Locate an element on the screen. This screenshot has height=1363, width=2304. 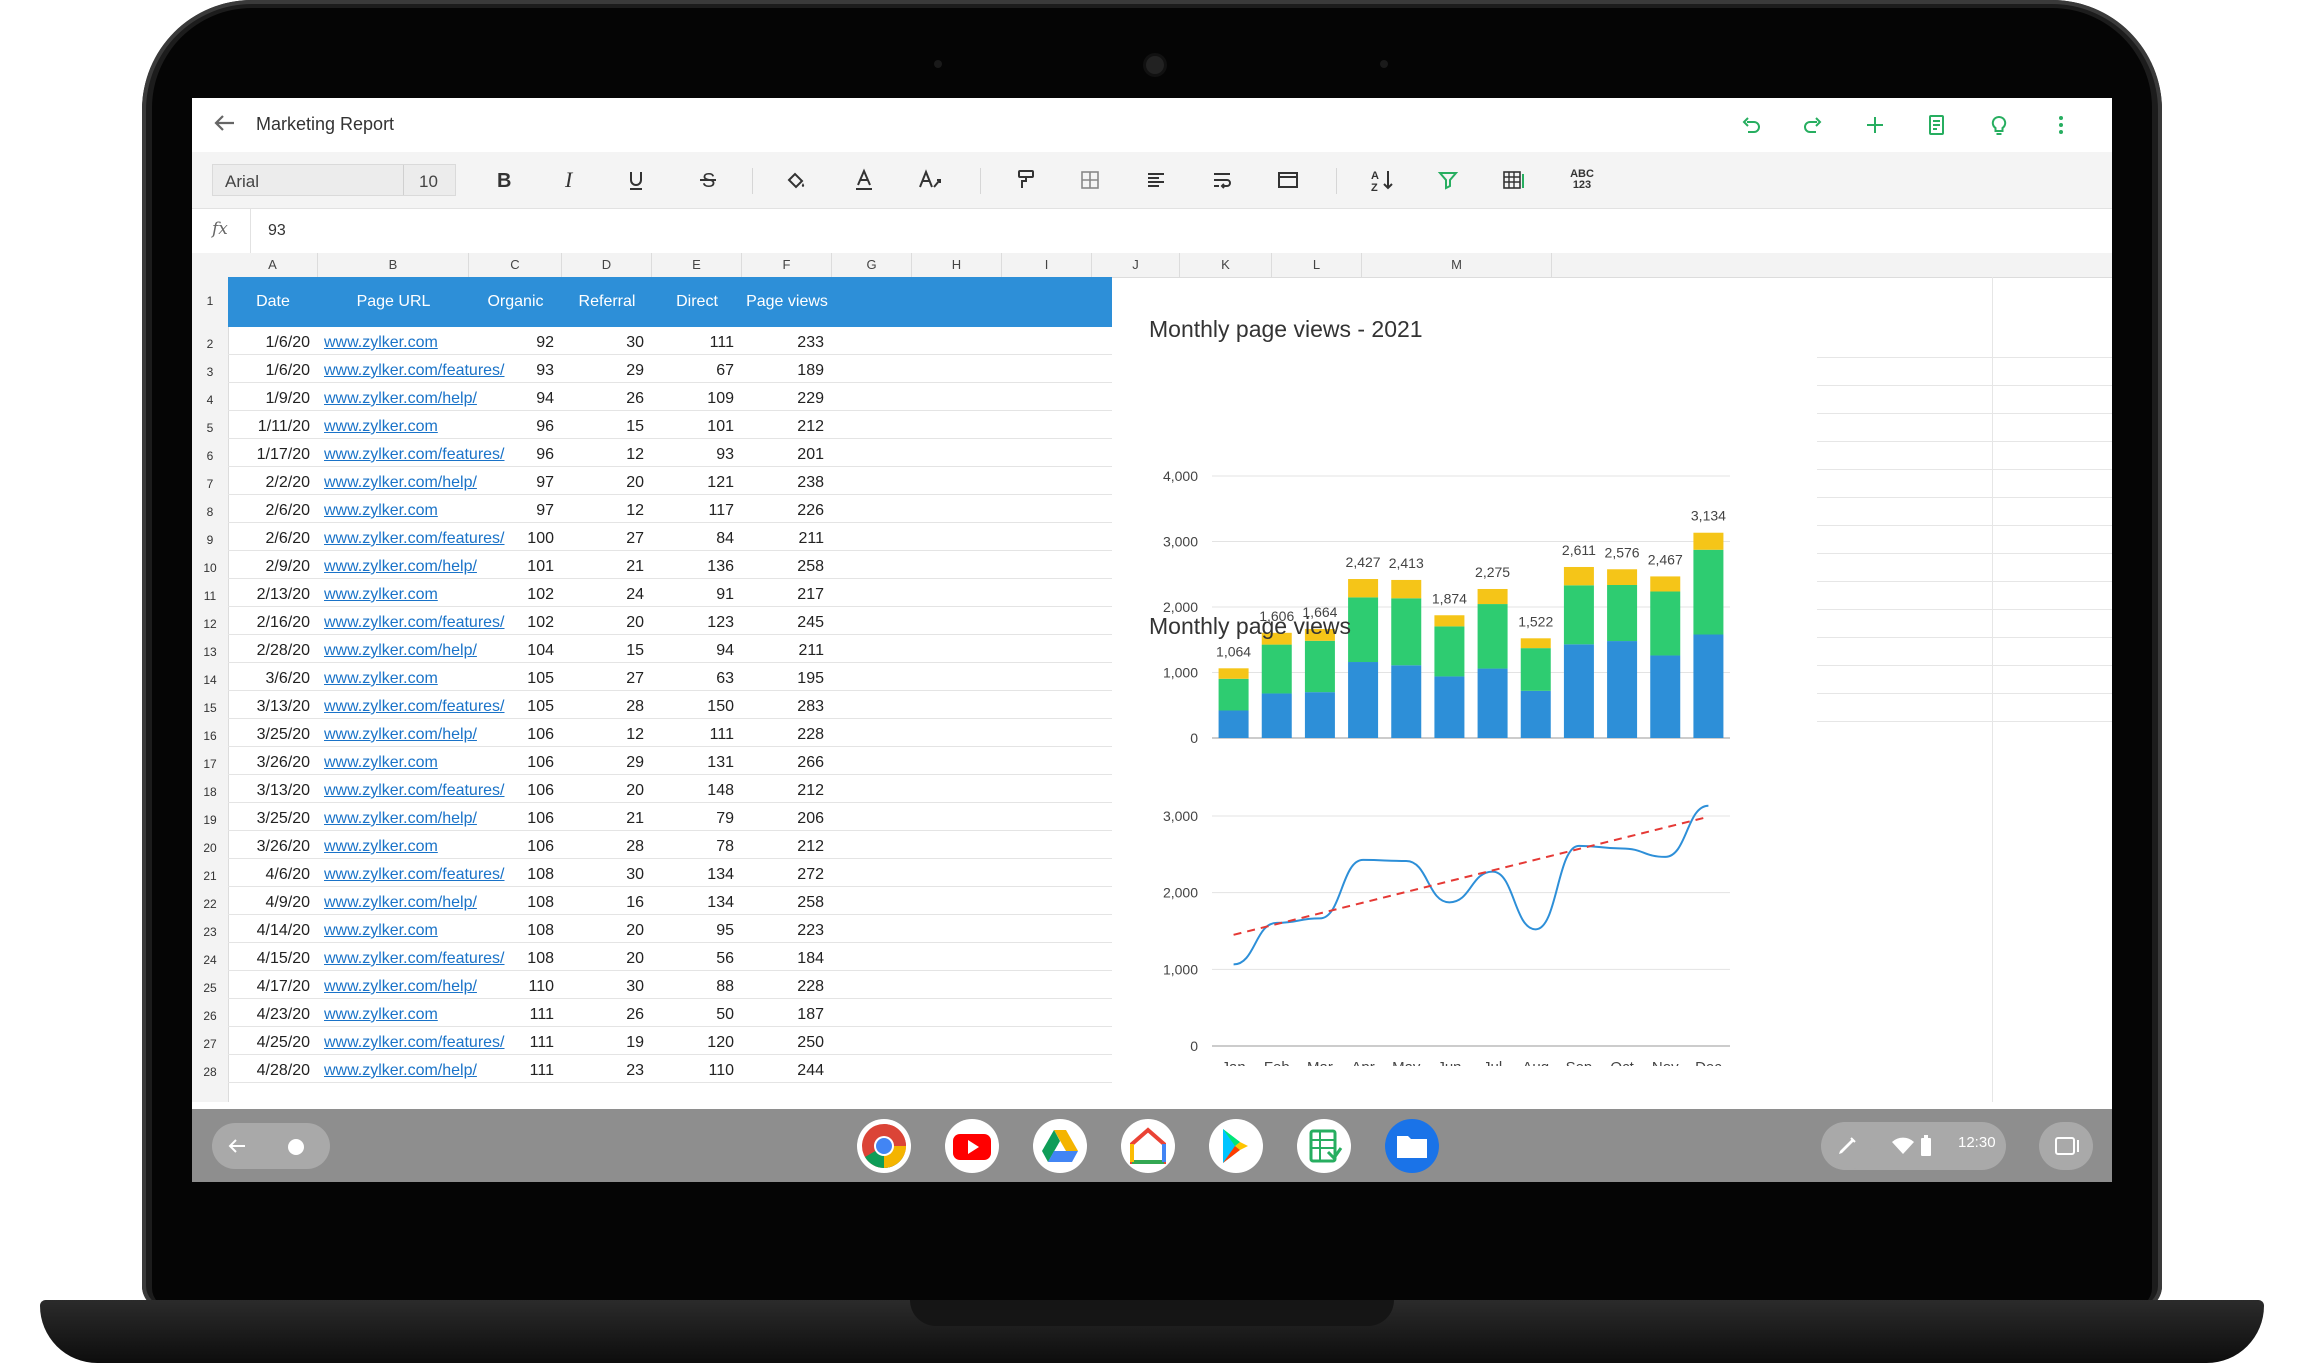
shelf-back-icon is located at coordinates (237, 1146).